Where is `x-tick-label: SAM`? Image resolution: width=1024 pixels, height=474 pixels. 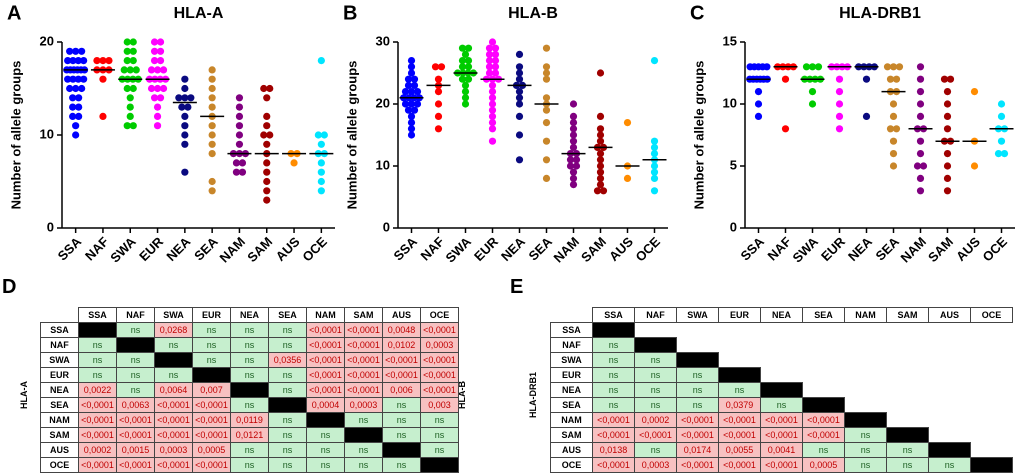
x-tick-label: SAM is located at coordinates (940, 249).